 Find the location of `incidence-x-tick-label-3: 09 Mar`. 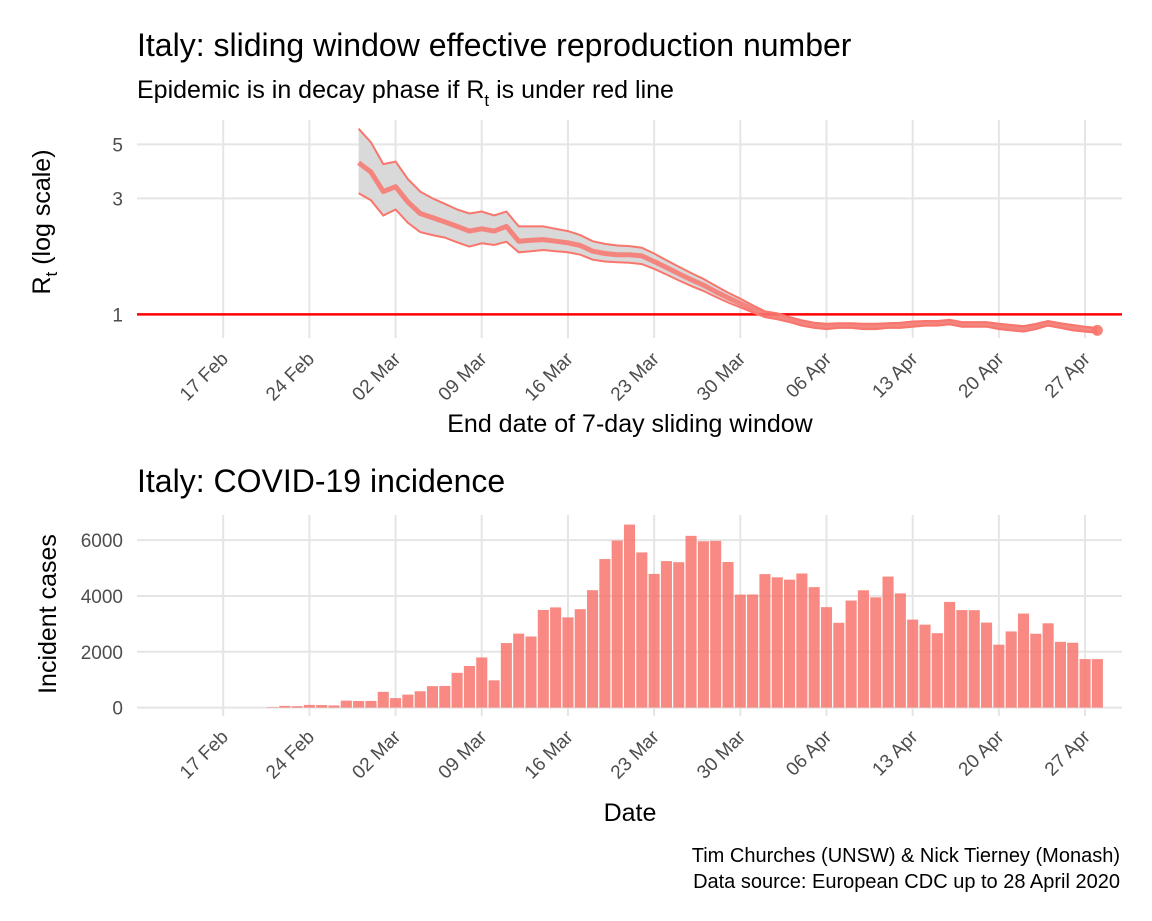

incidence-x-tick-label-3: 09 Mar is located at coordinates (463, 754).